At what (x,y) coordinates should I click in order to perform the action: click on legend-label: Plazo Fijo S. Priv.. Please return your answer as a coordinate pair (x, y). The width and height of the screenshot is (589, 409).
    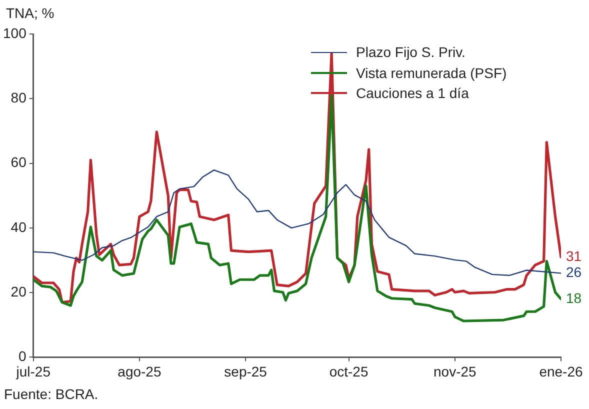
    Looking at the image, I should click on (411, 52).